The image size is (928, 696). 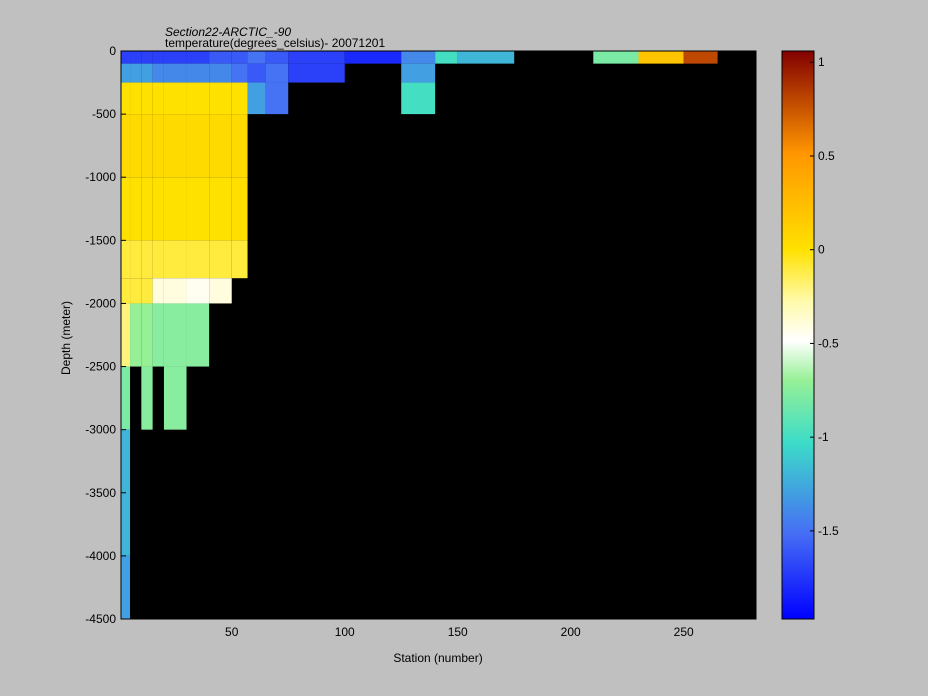 I want to click on x-tick-label: 200, so click(x=571, y=632).